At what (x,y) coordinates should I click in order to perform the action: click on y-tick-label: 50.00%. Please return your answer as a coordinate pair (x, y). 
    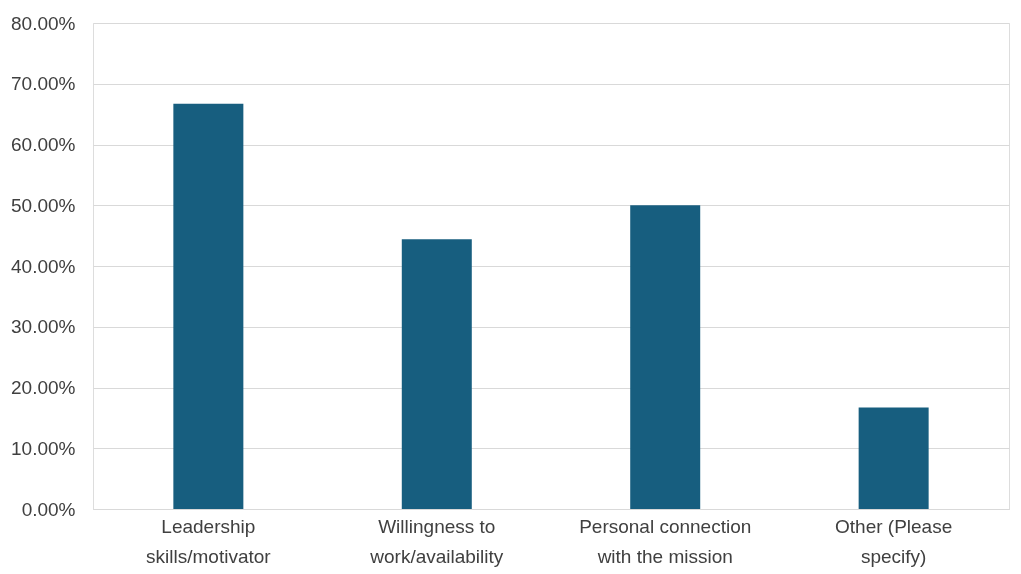
    Looking at the image, I should click on (43, 205).